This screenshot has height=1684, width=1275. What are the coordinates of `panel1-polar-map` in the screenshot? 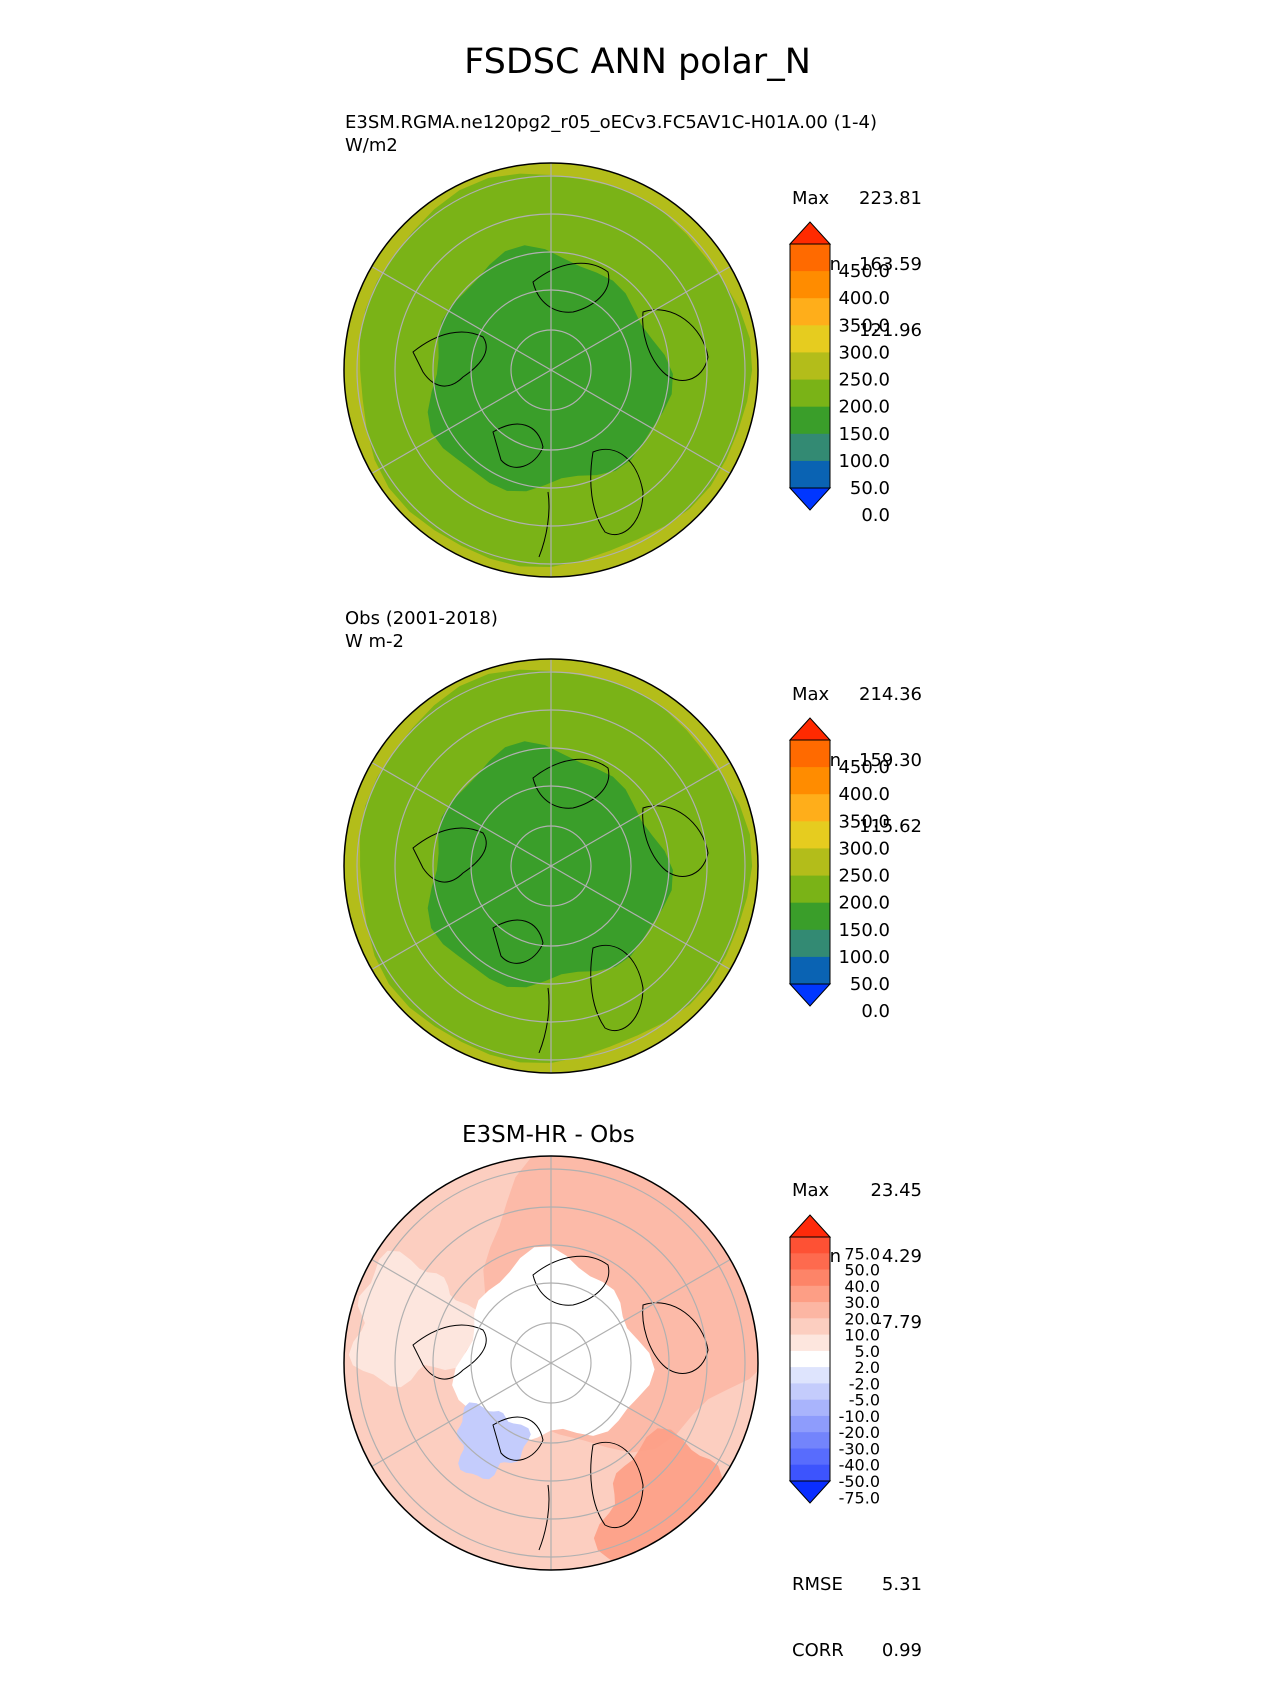 It's located at (551, 370).